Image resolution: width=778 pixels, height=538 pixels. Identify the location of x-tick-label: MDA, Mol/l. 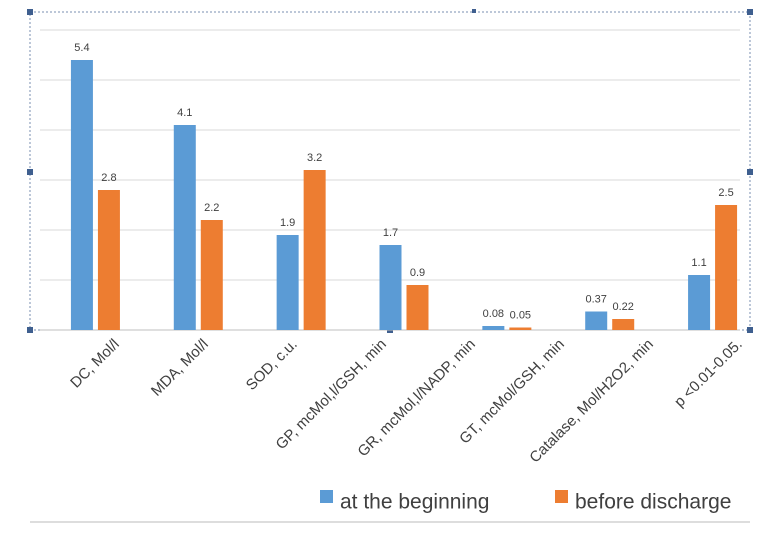
(180, 368).